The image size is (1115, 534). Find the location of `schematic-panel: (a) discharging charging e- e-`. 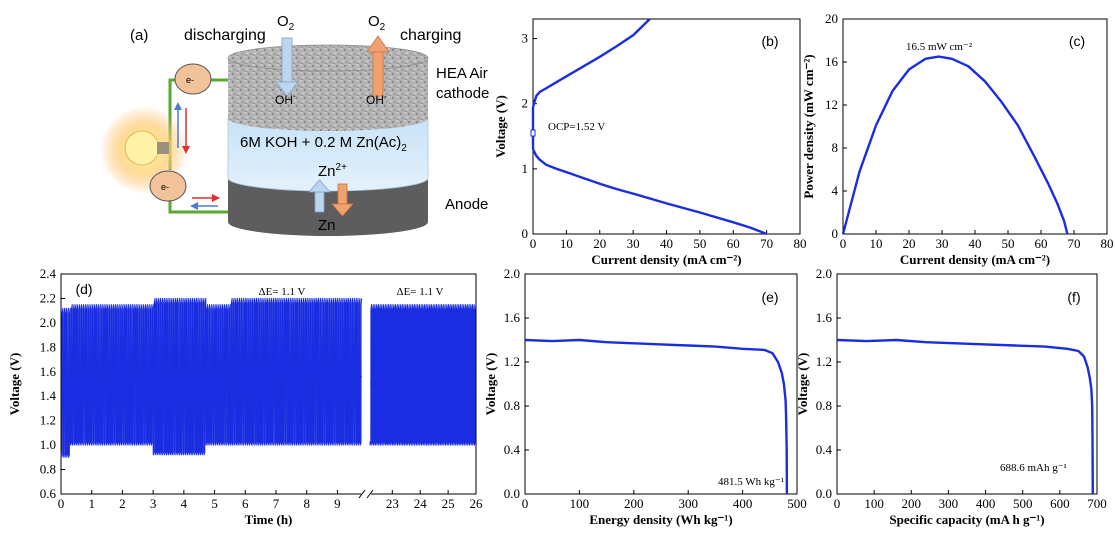

schematic-panel: (a) discharging charging e- e- is located at coordinates (294, 124).